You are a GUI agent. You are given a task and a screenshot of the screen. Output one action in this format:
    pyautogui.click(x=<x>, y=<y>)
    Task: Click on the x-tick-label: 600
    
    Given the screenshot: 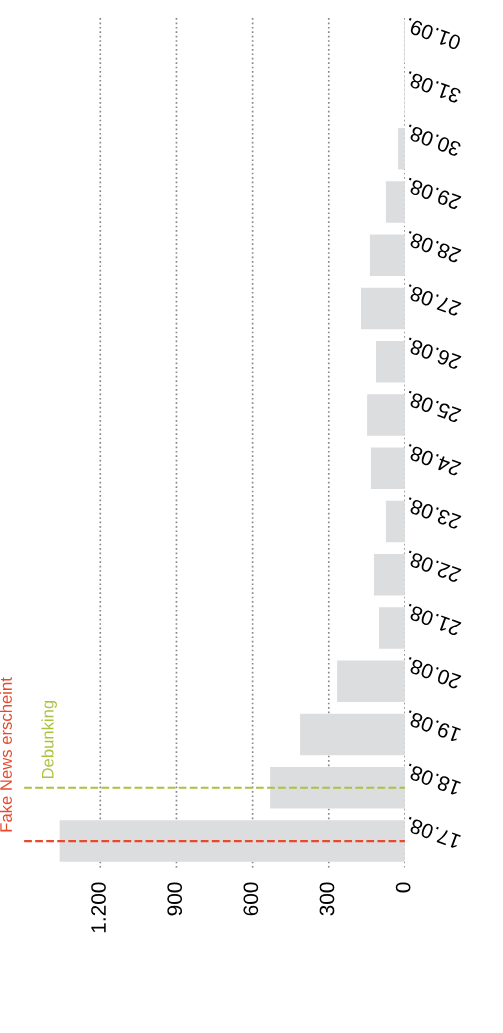 What is the action you would take?
    pyautogui.click(x=251, y=899)
    